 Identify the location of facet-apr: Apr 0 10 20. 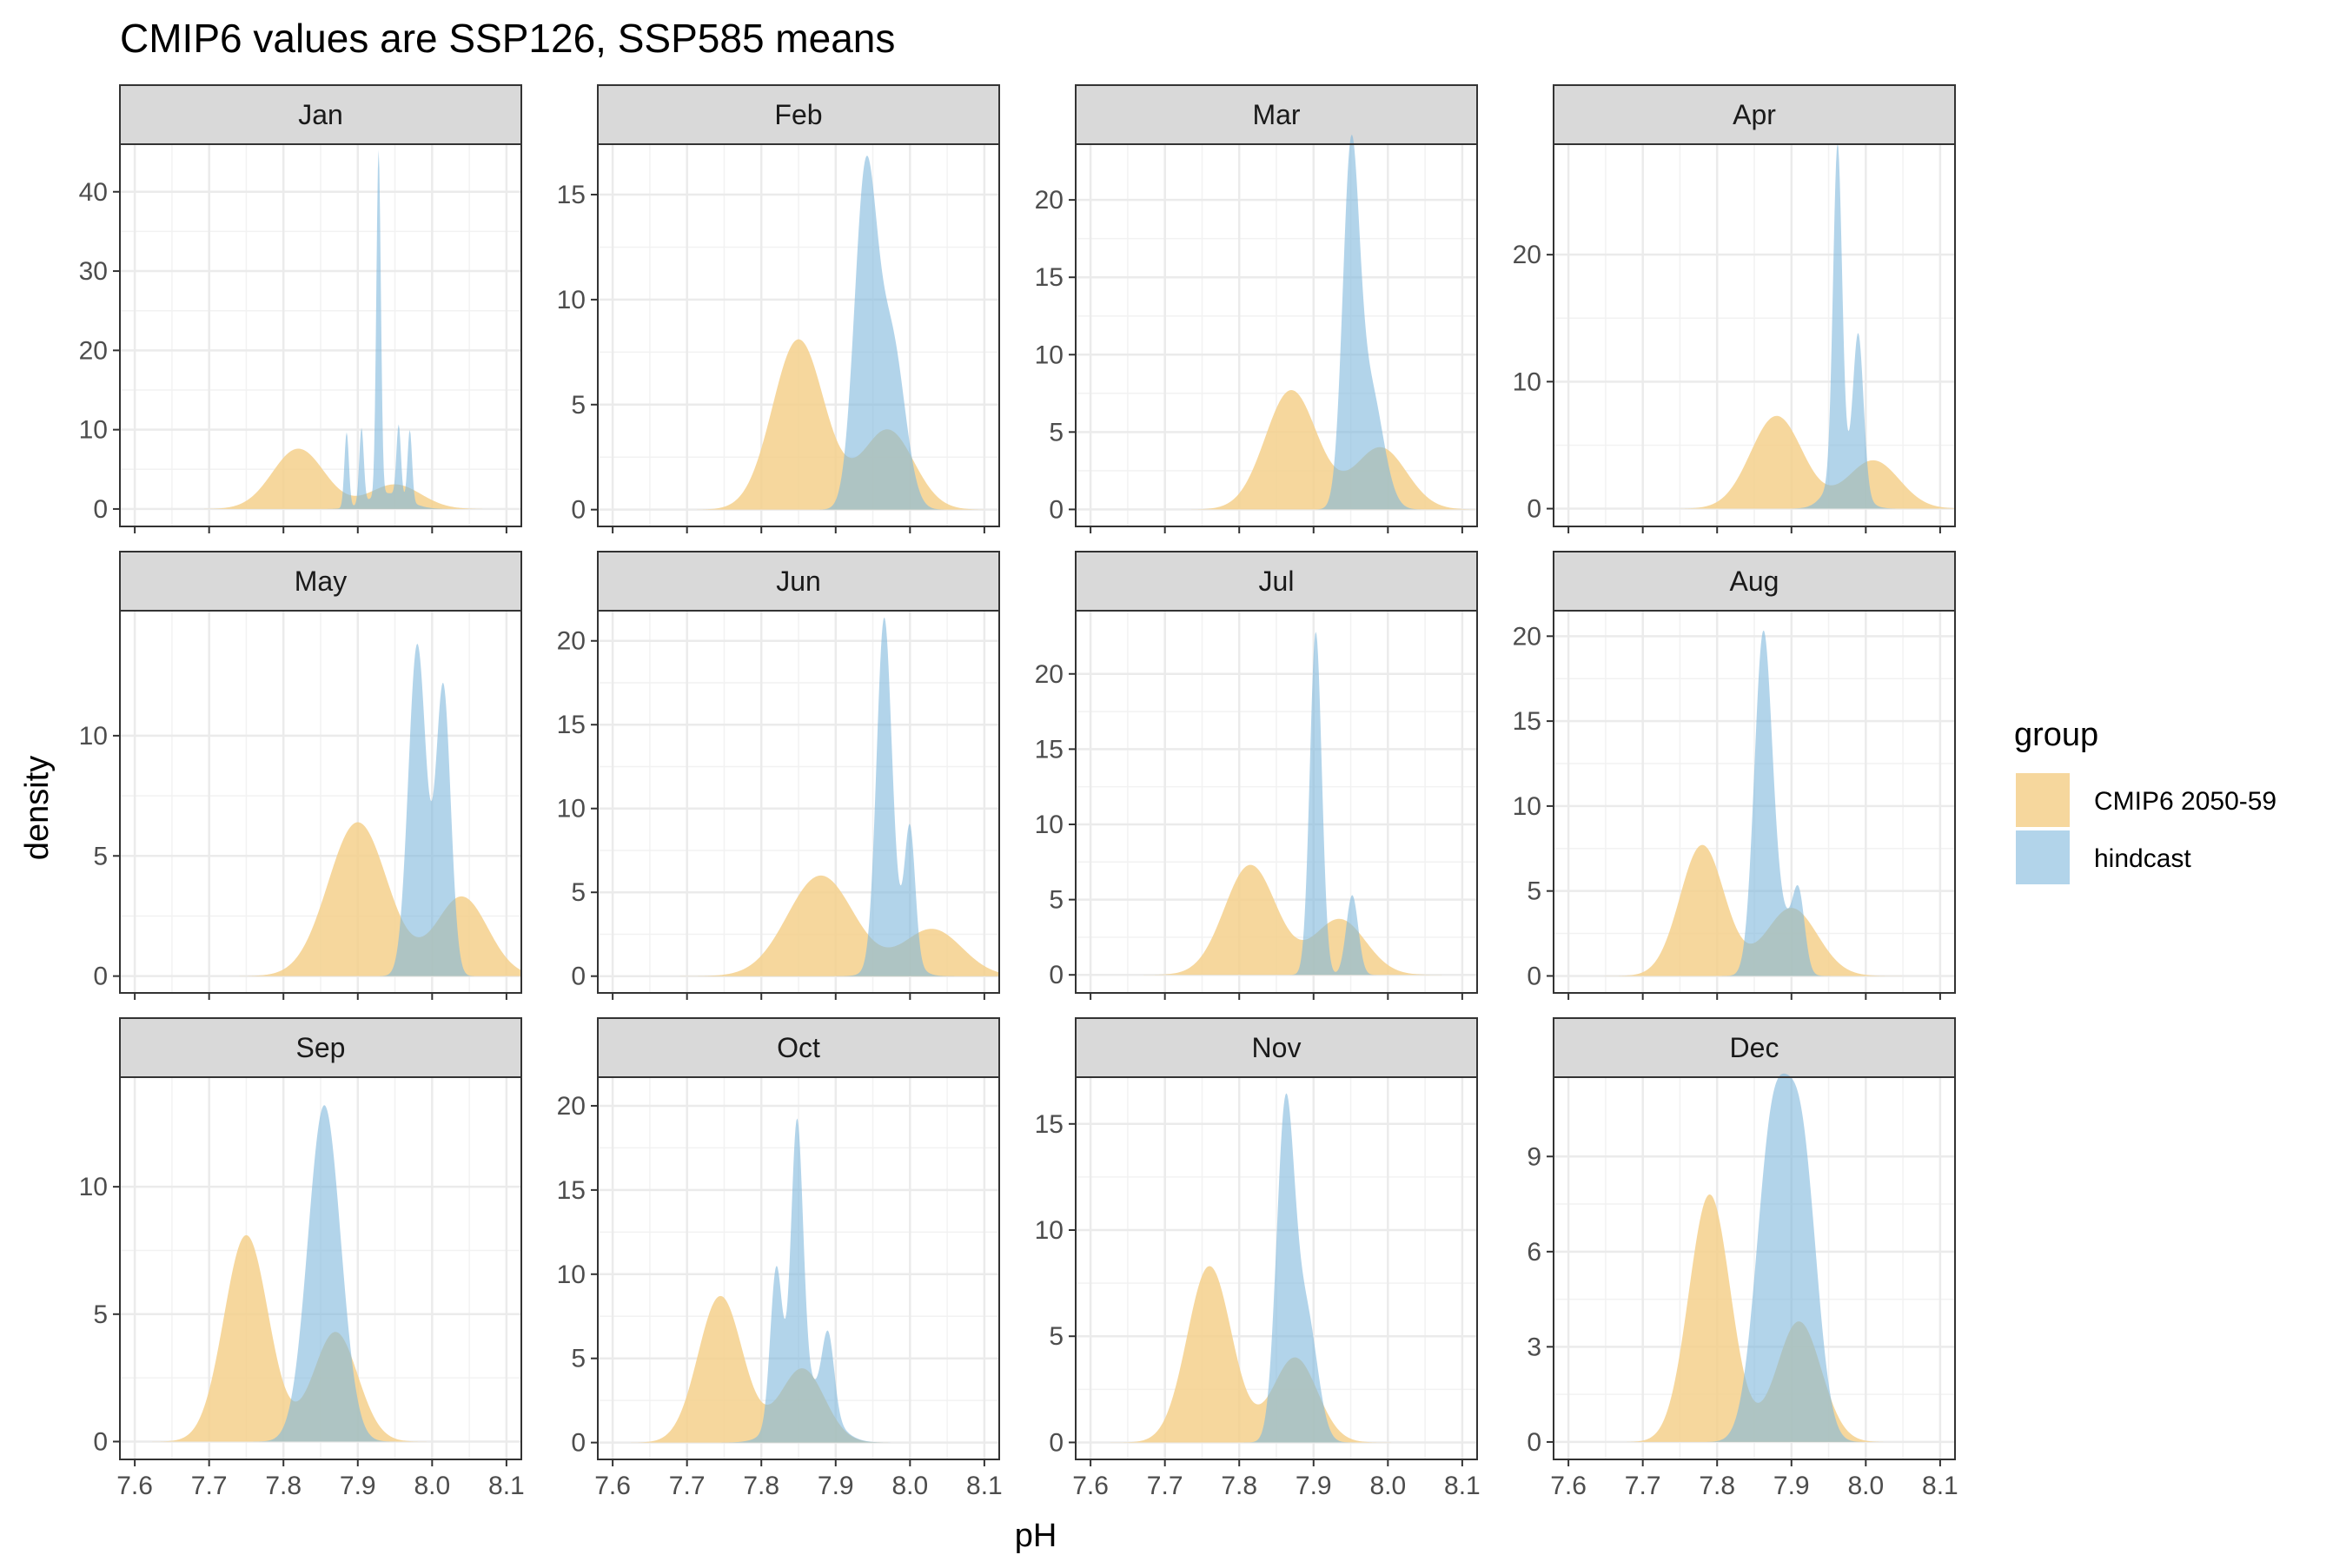
(1734, 308).